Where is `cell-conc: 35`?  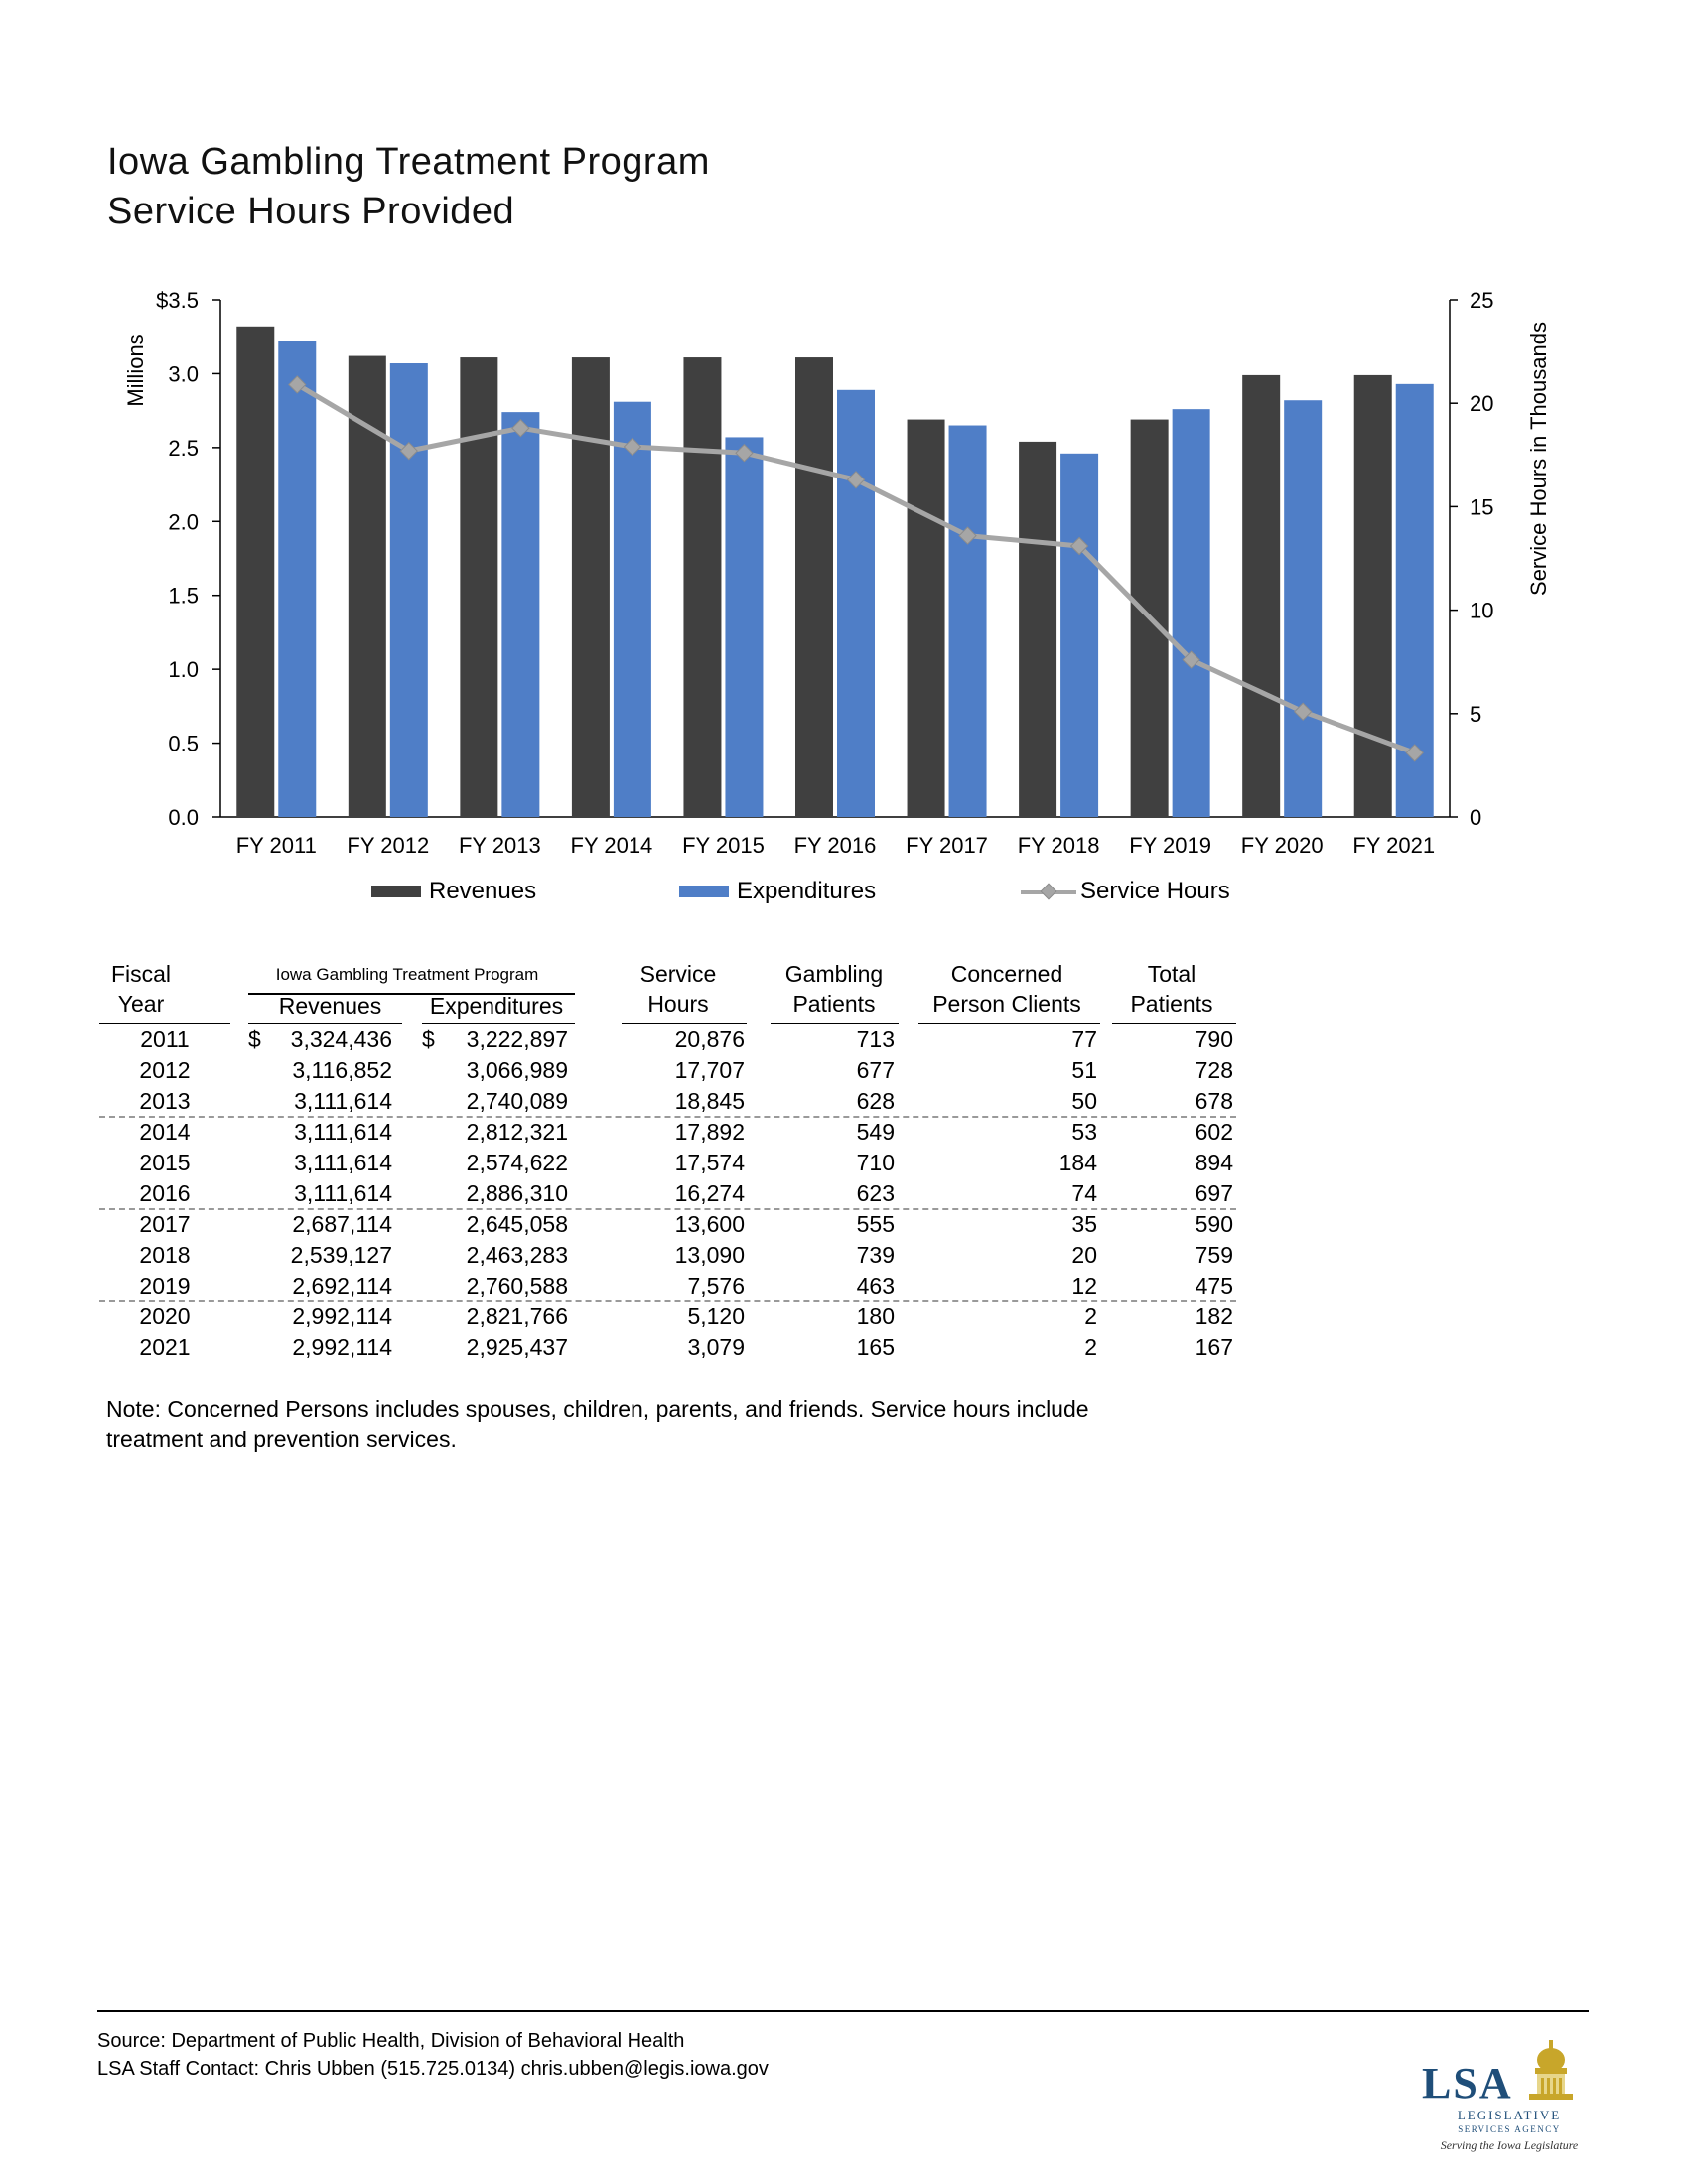 cell-conc: 35 is located at coordinates (1084, 1224).